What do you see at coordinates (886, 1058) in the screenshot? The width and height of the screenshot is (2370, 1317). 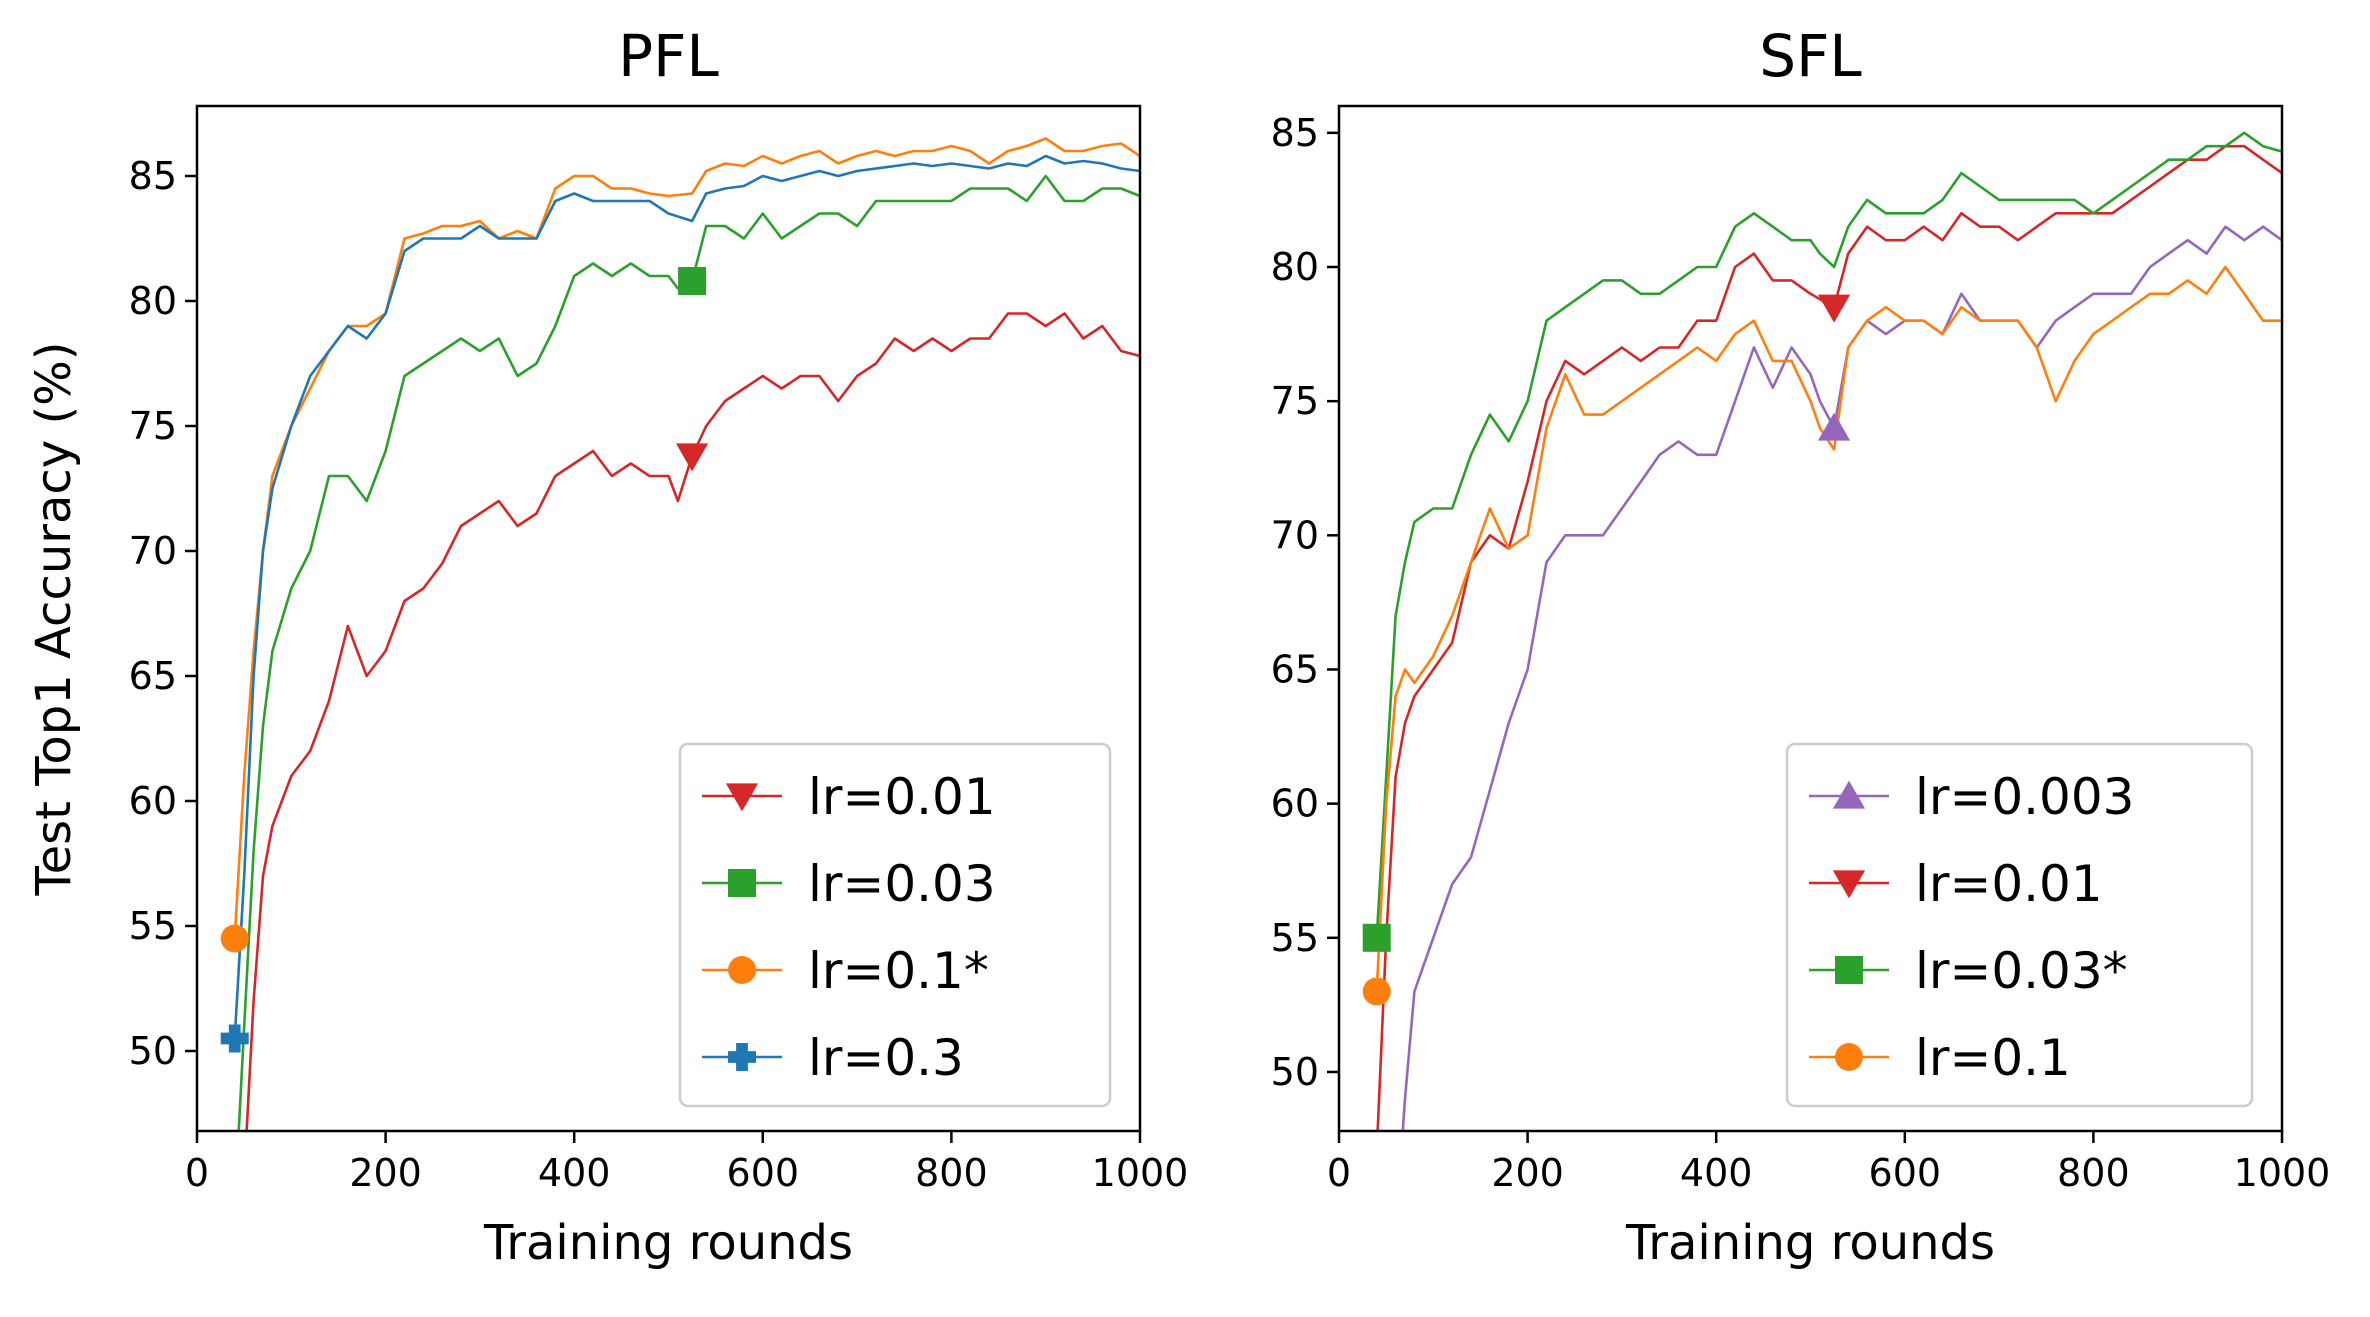 I see `legend-label: lr=0.3` at bounding box center [886, 1058].